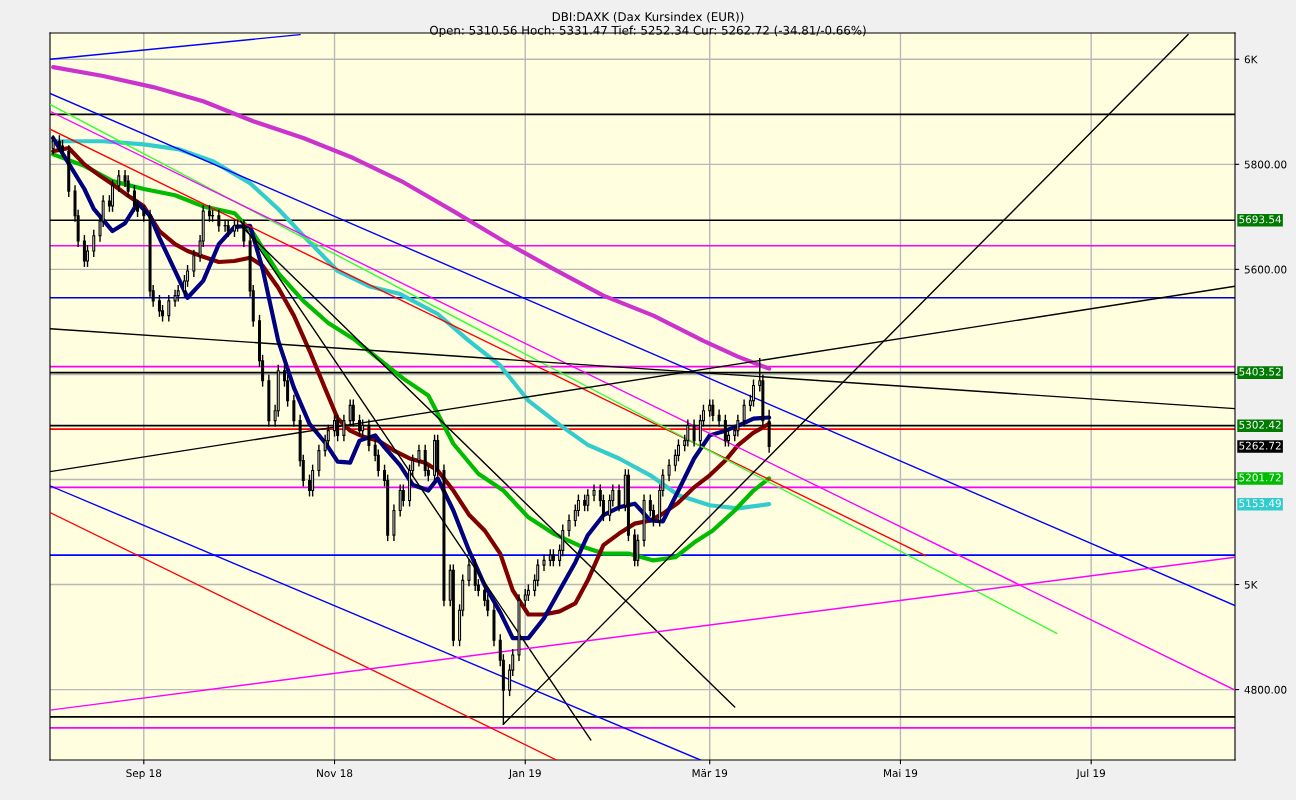 The image size is (1296, 800). I want to click on ref-line-label: 5403.52, so click(1260, 371).